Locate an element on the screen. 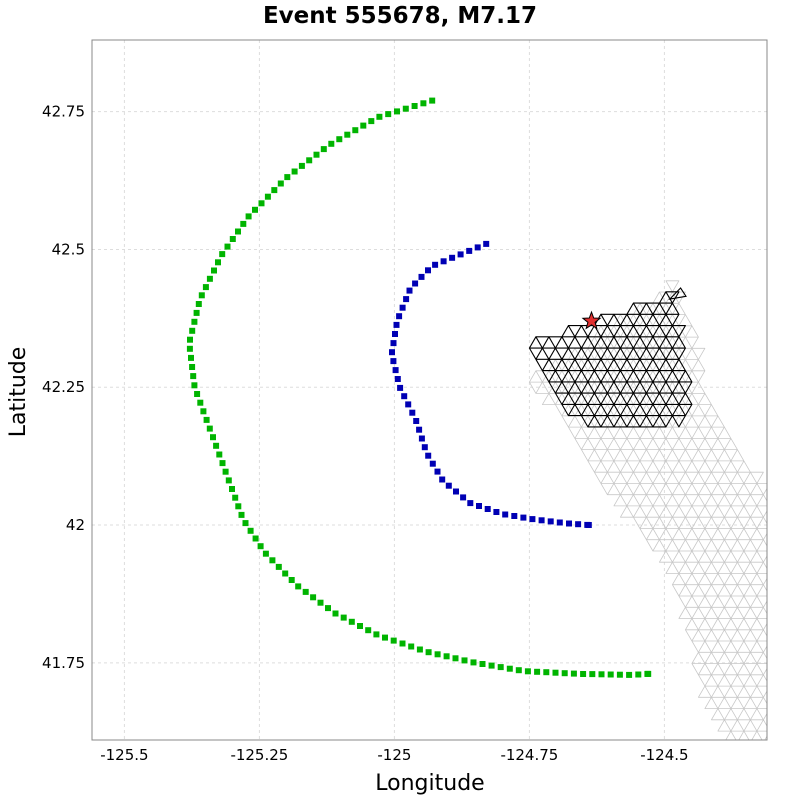  y-axis-title: Latitude is located at coordinates (18, 392).